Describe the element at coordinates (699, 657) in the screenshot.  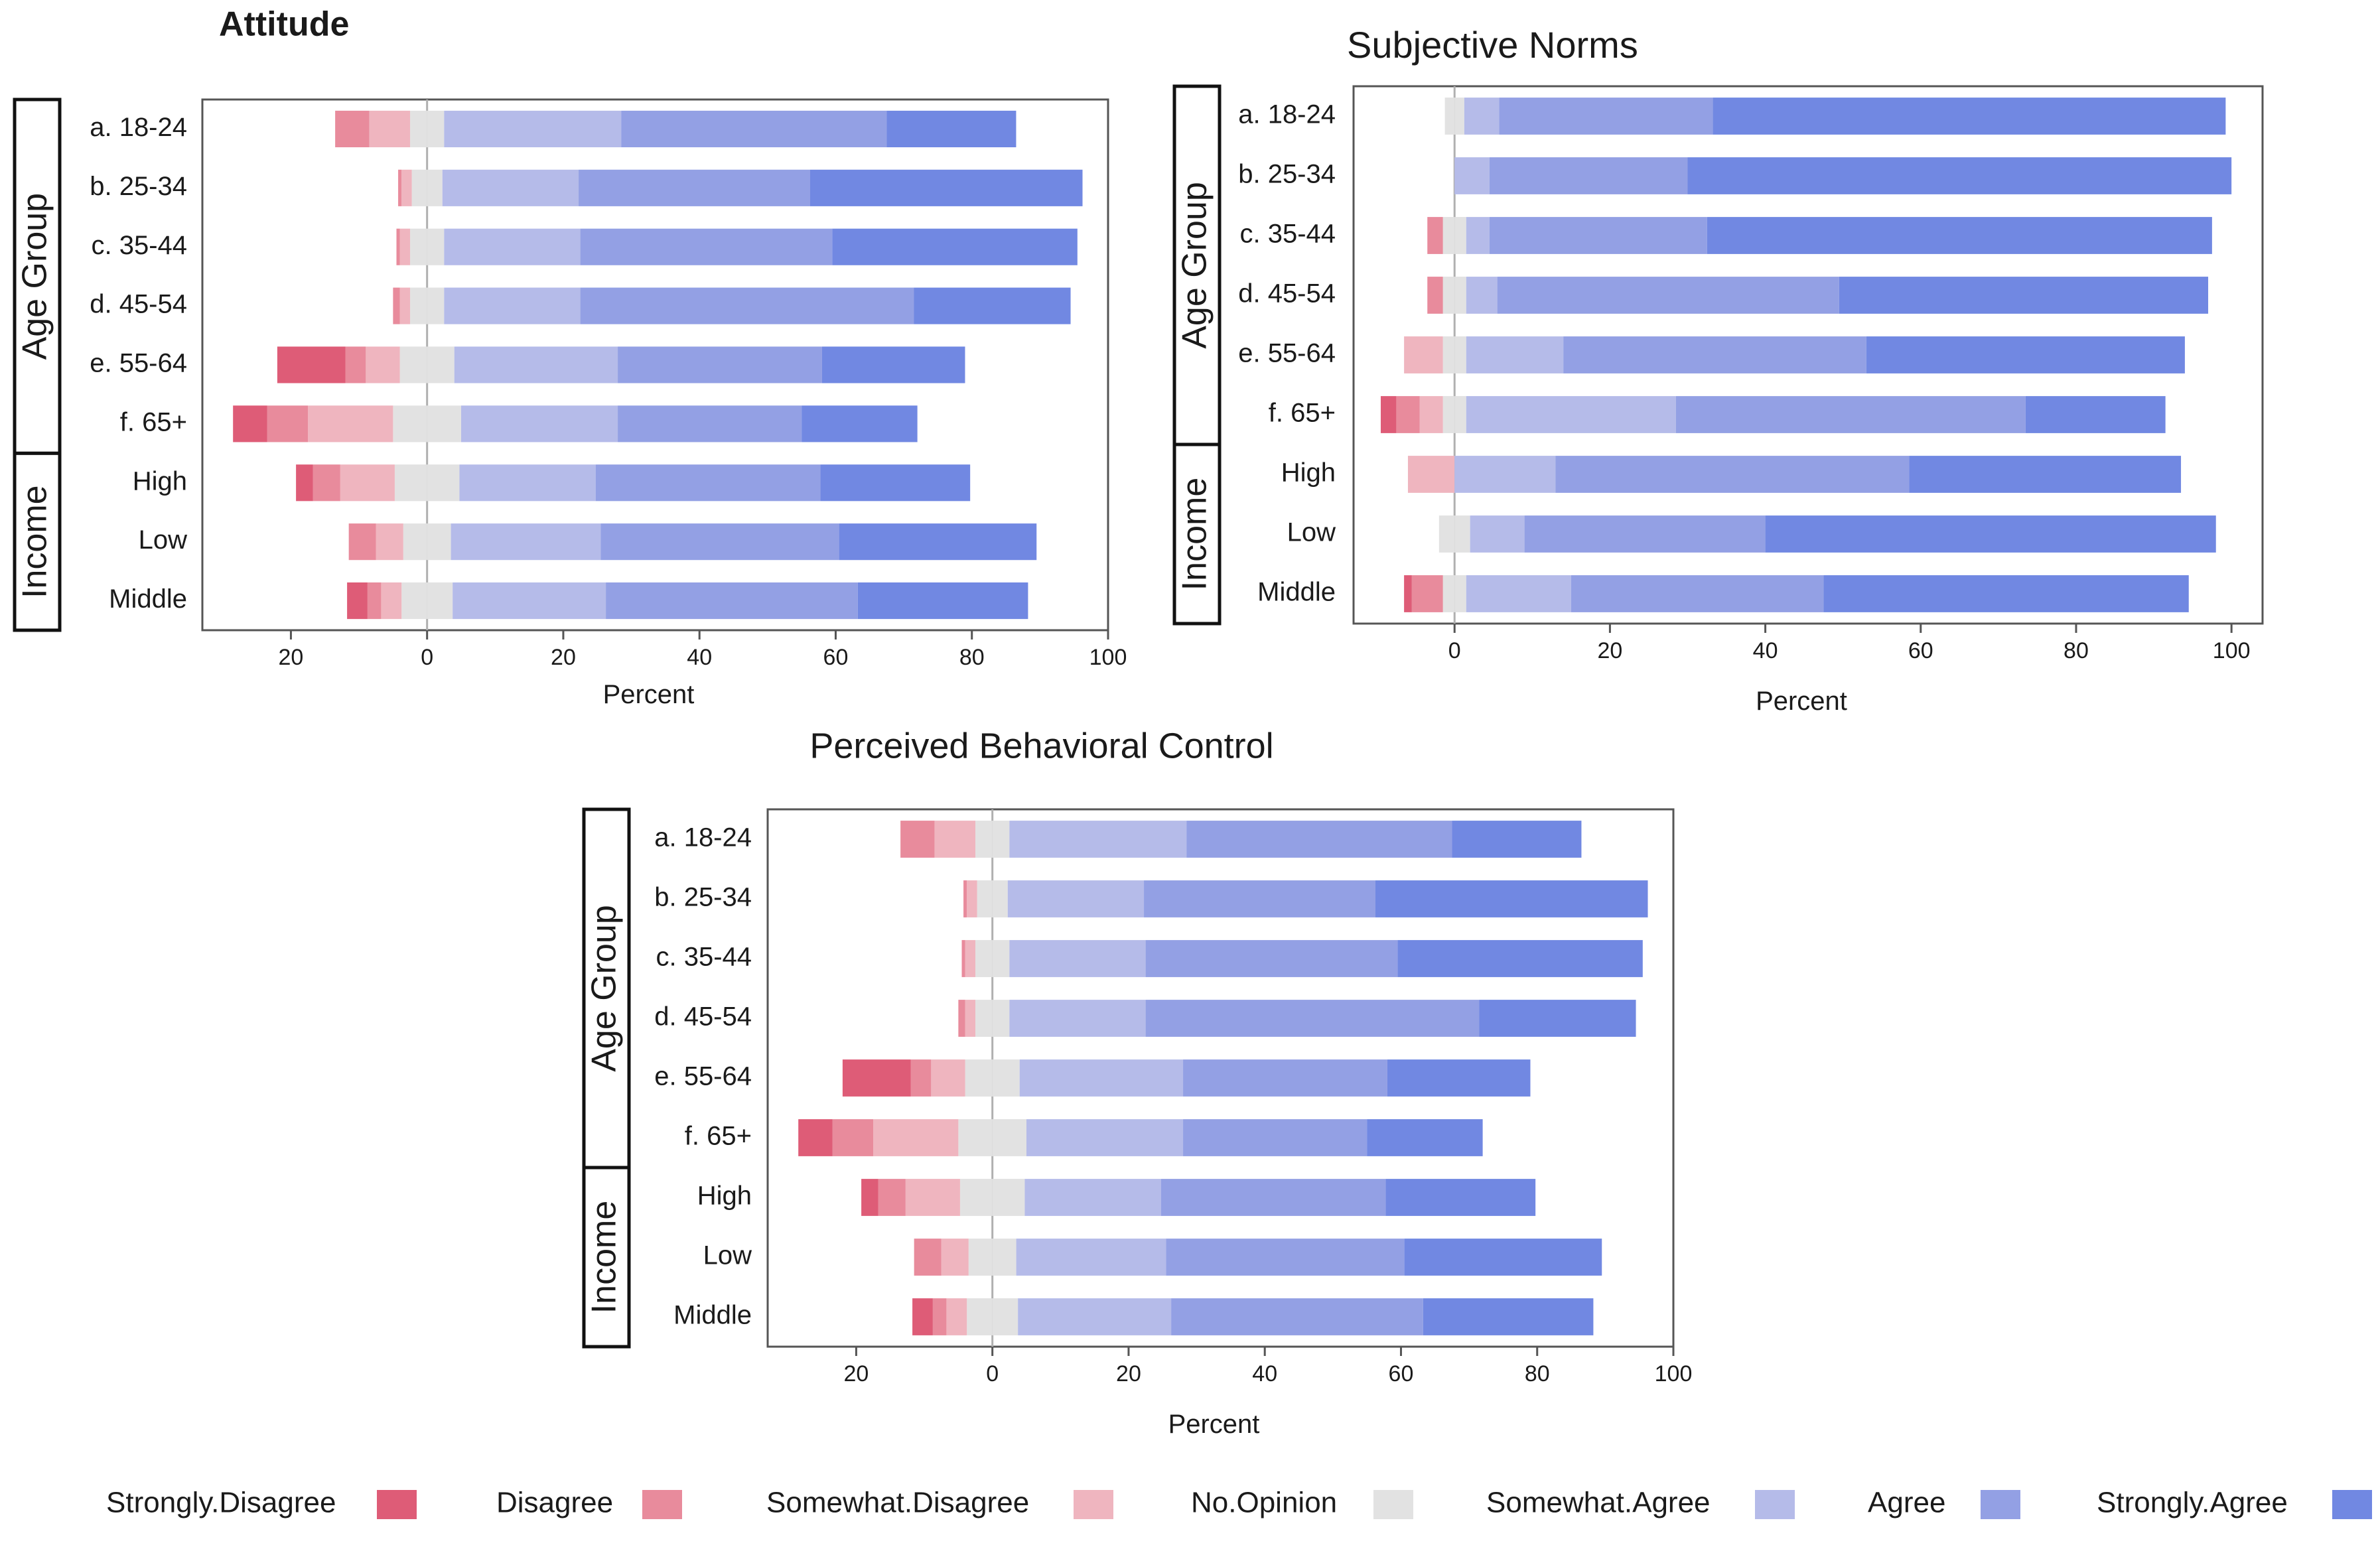
I see `x-tick-label: 40` at that location.